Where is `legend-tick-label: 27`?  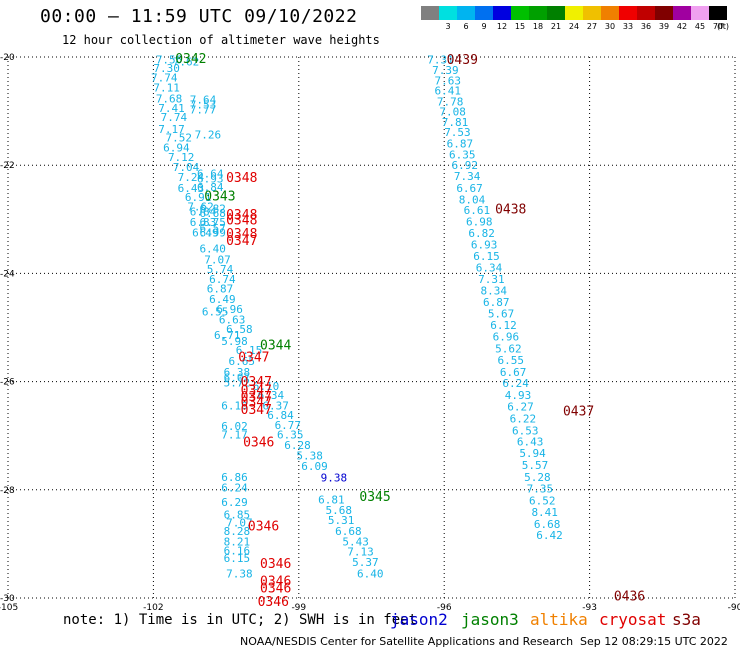
legend-tick-label: 27 is located at coordinates (592, 26).